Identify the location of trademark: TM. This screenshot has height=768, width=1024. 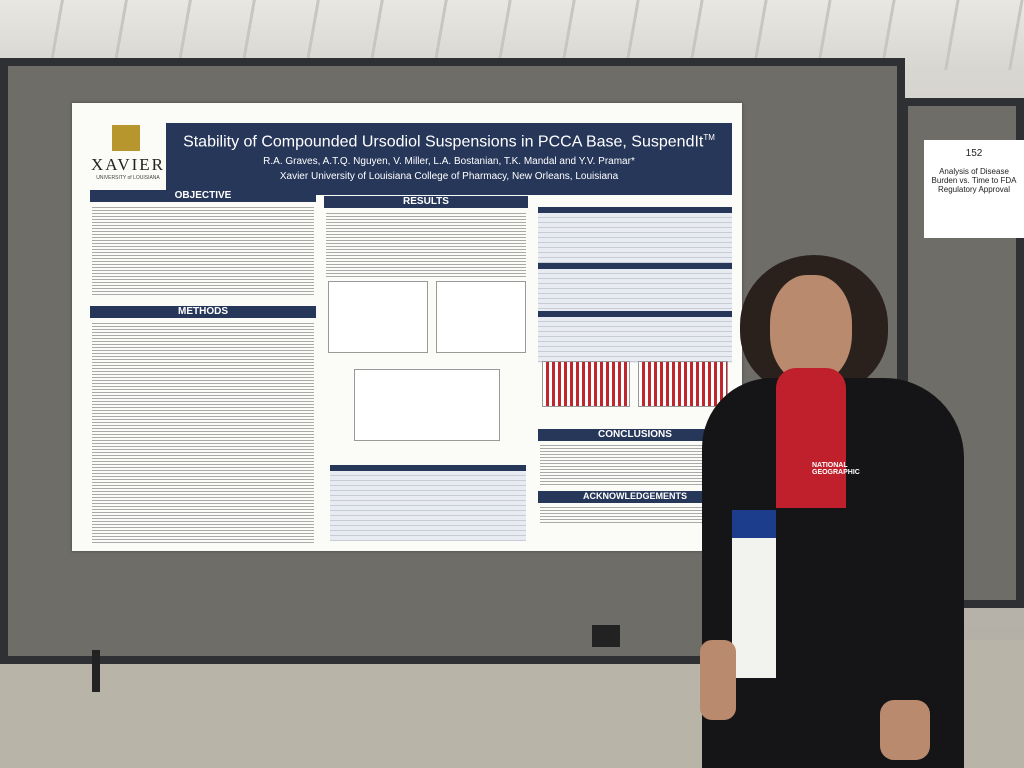
(709, 137).